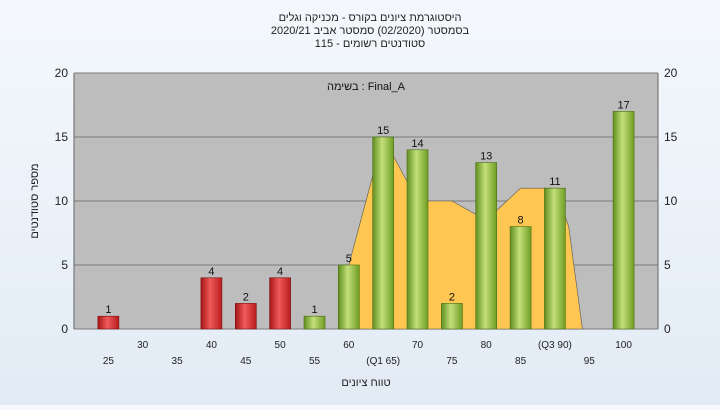 The image size is (720, 410). I want to click on bar-label-70: 14, so click(417, 144).